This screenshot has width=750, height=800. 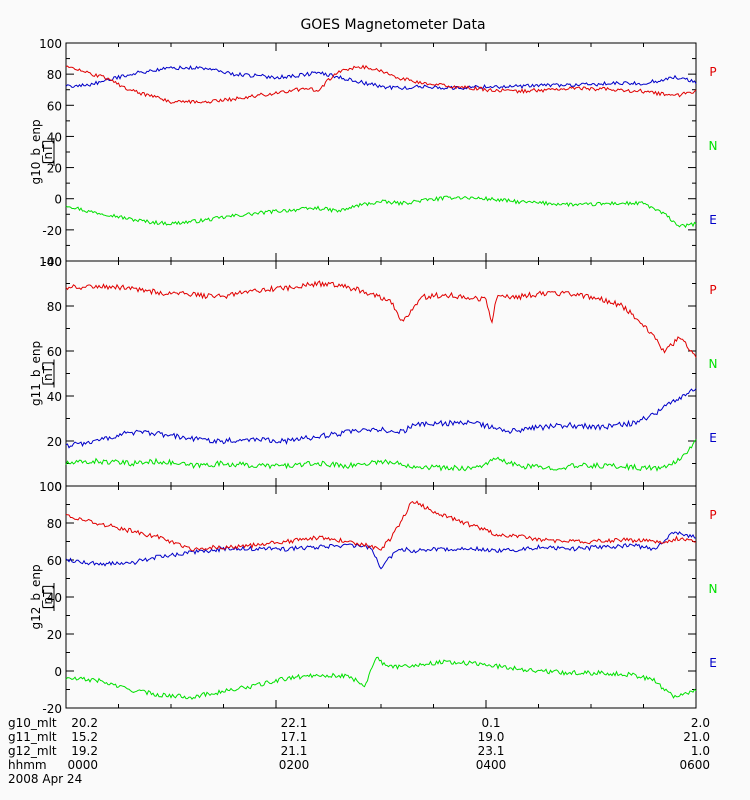 What do you see at coordinates (84, 737) in the screenshot?
I see `footer-cell: 15.2` at bounding box center [84, 737].